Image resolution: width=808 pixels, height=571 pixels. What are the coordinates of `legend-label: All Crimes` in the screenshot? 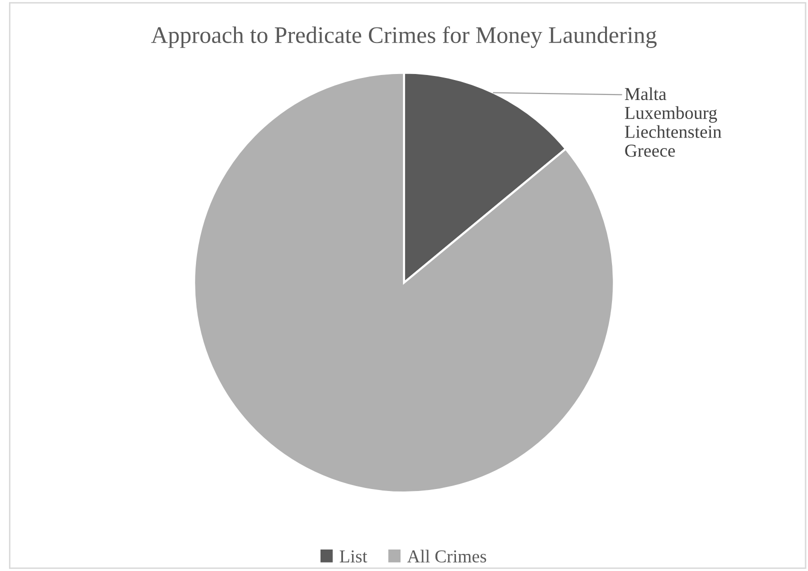 It's located at (446, 556).